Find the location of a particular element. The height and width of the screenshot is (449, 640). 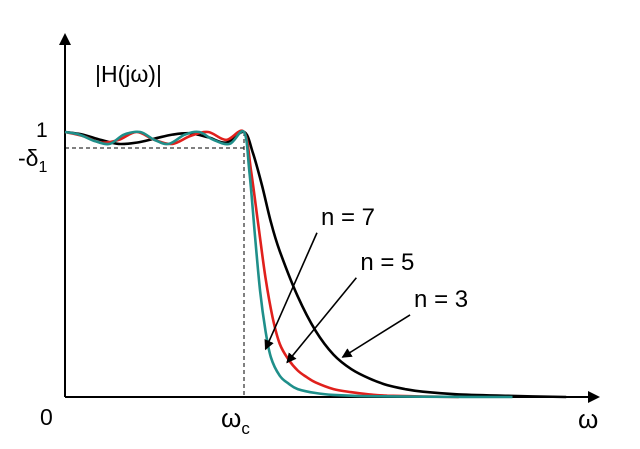

y-tick-ripple: -δ1 is located at coordinates (32, 160).